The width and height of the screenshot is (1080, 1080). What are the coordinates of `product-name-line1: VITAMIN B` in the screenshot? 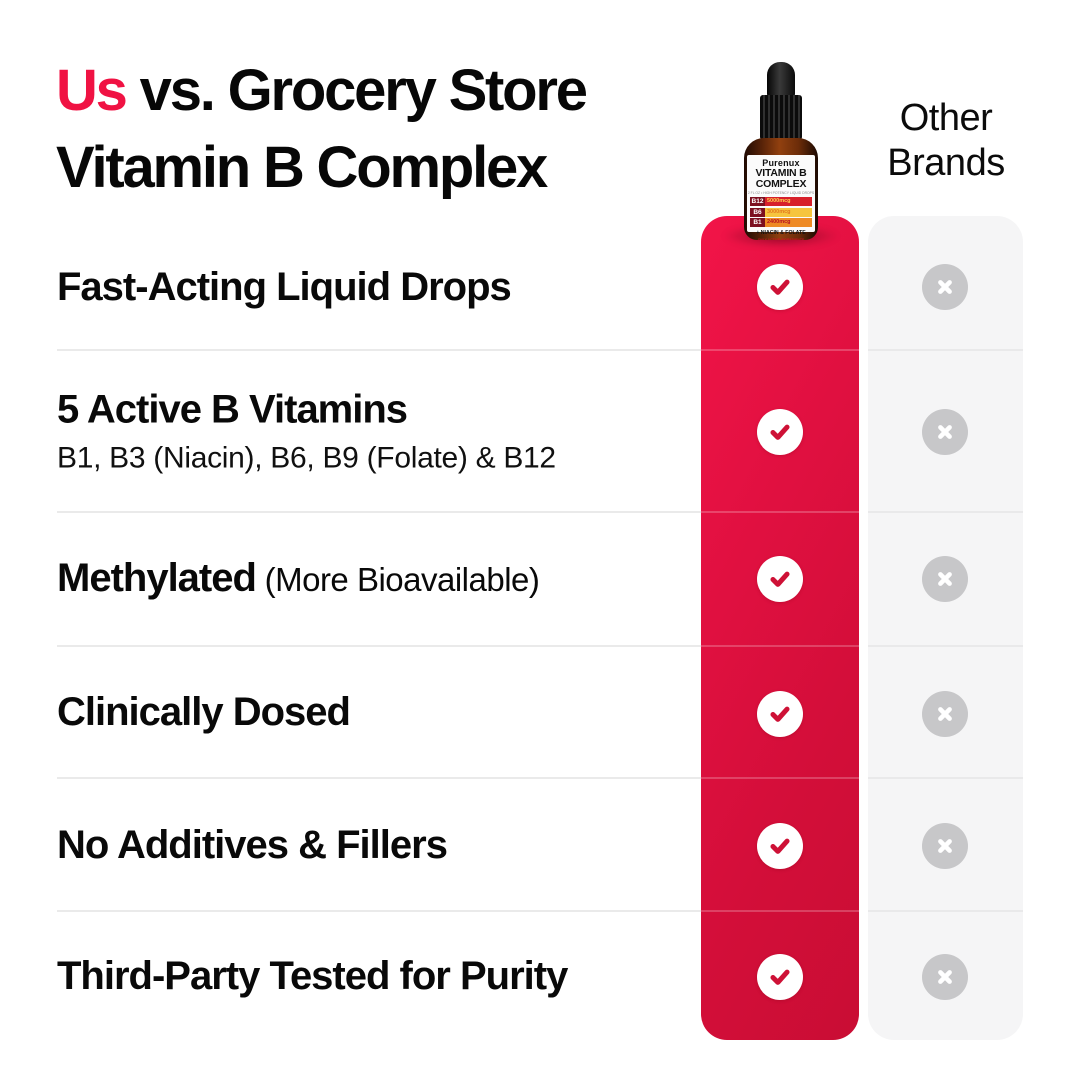 It's located at (781, 173).